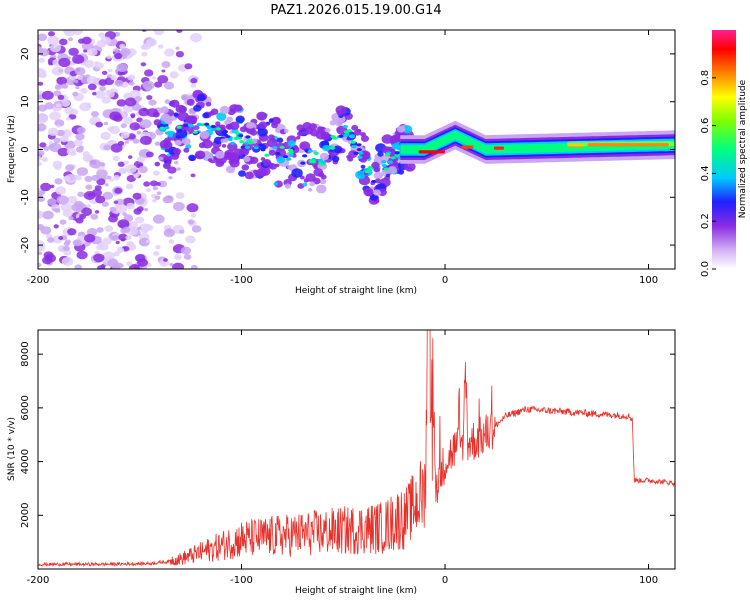 This screenshot has height=600, width=750. Describe the element at coordinates (705, 269) in the screenshot. I see `colorbar-tick-label: 0.0` at that location.